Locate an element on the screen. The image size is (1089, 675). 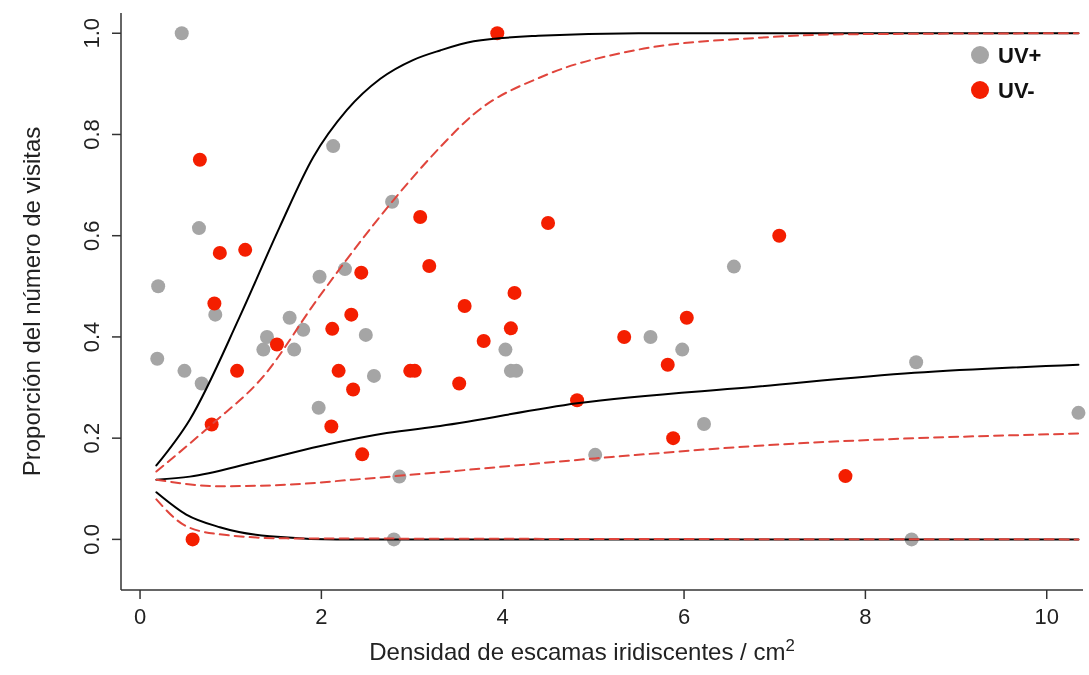
y-tick-label: 0.0 is located at coordinates (91, 539).